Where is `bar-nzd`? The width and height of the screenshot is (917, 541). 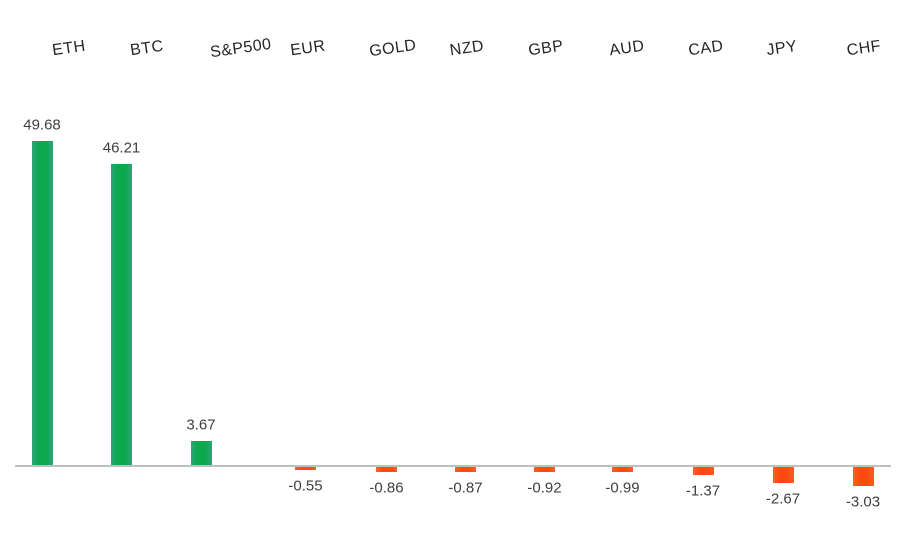 bar-nzd is located at coordinates (465, 469).